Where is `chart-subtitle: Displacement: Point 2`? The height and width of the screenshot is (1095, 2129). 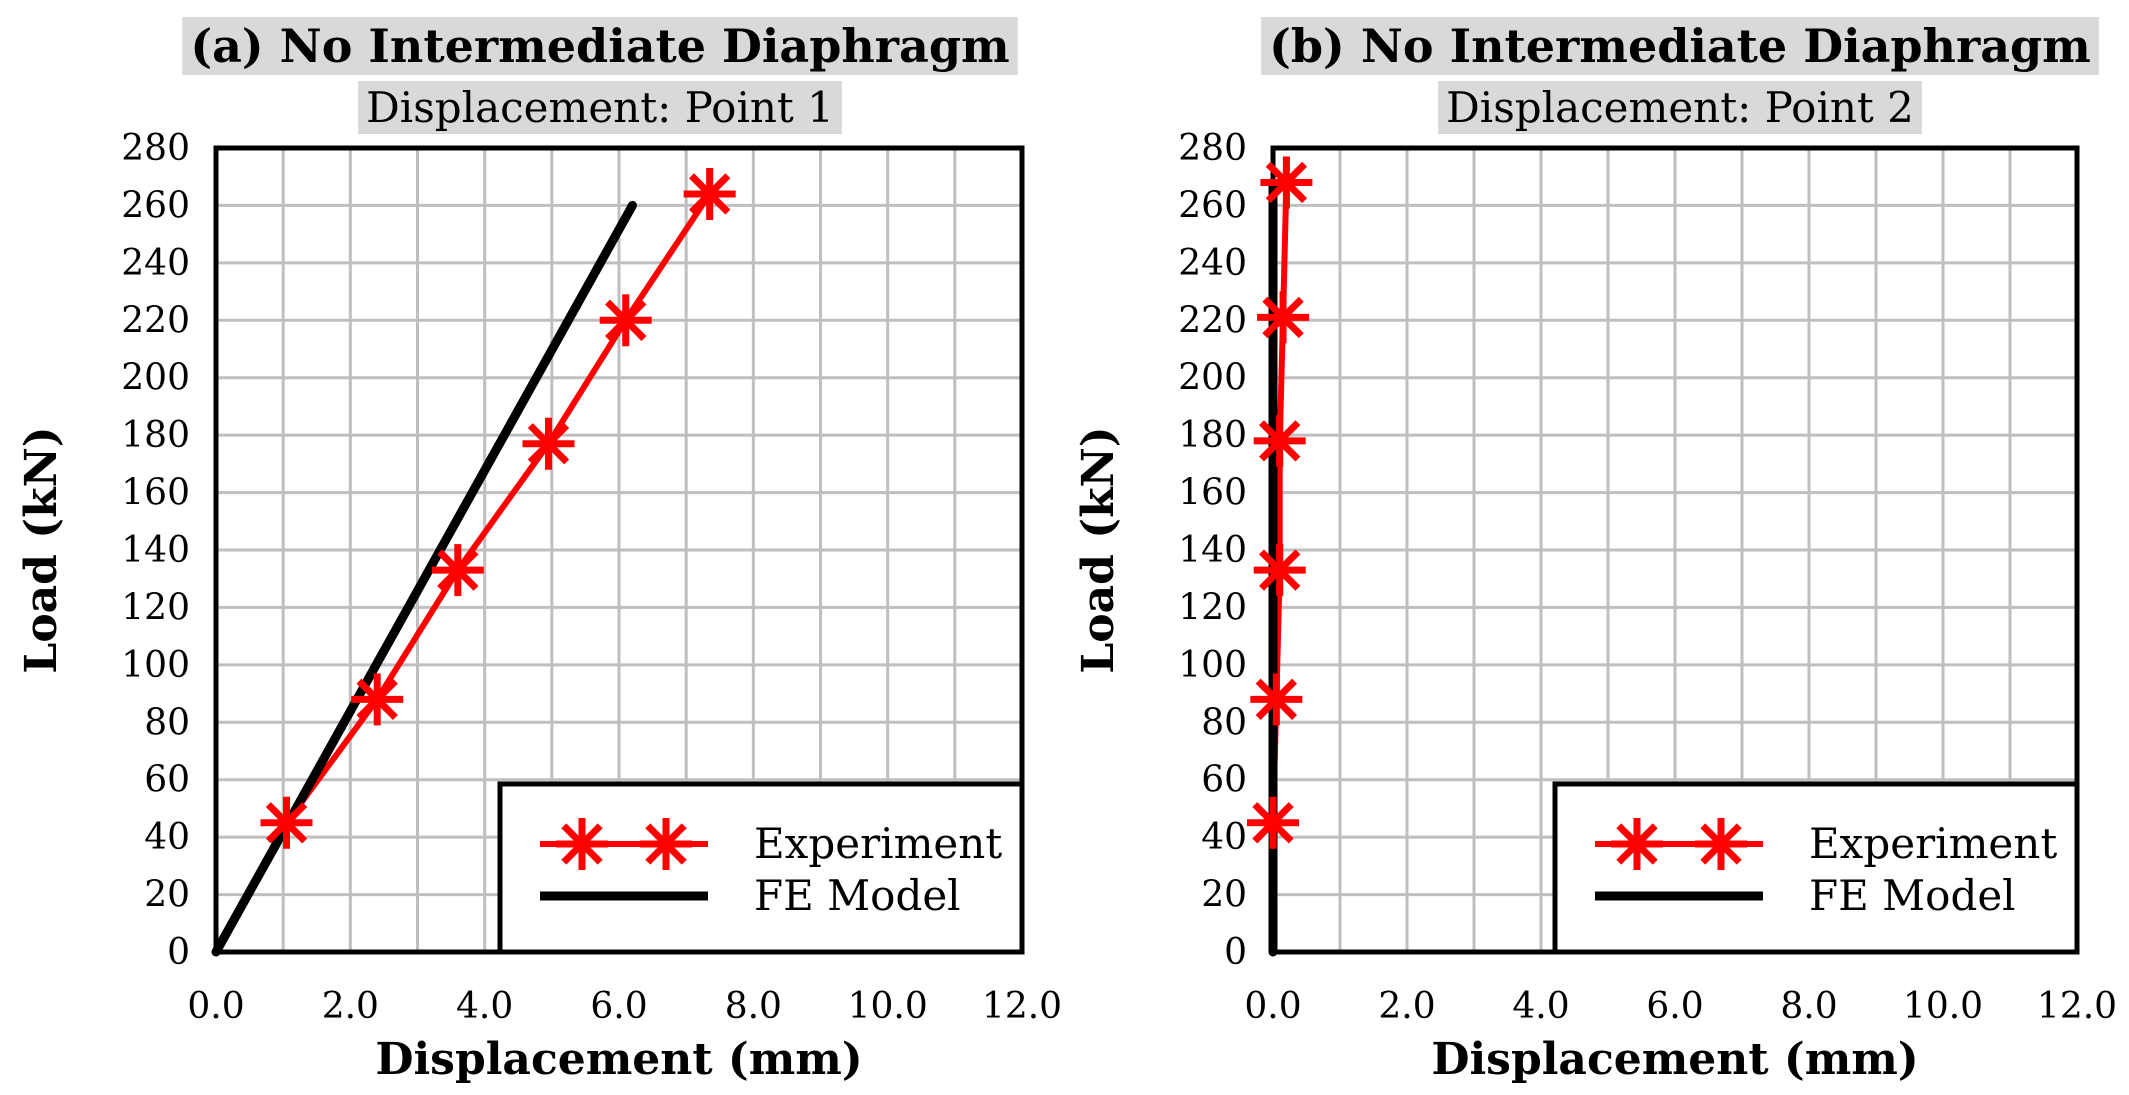 chart-subtitle: Displacement: Point 2 is located at coordinates (1680, 107).